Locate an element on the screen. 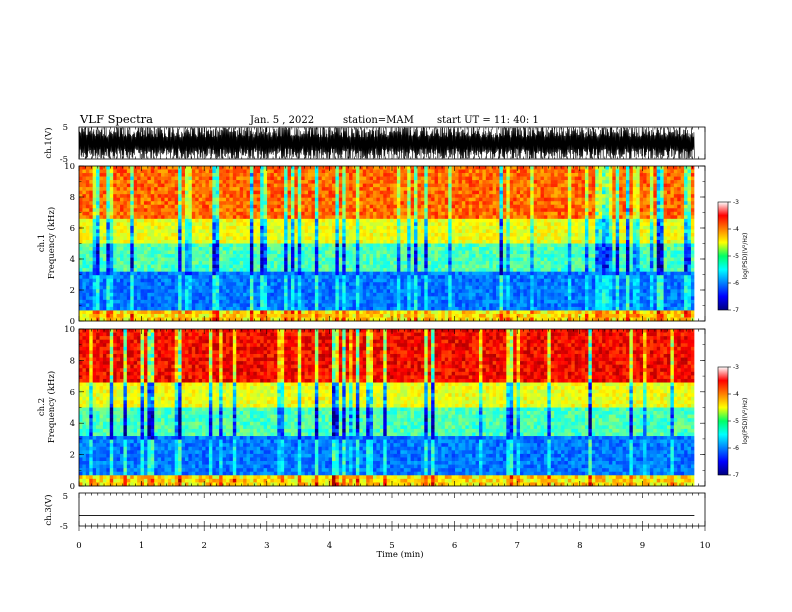 The width and height of the screenshot is (792, 612). ch1-waveform-panel: ch.1(V) 5 -5 is located at coordinates (374, 144).